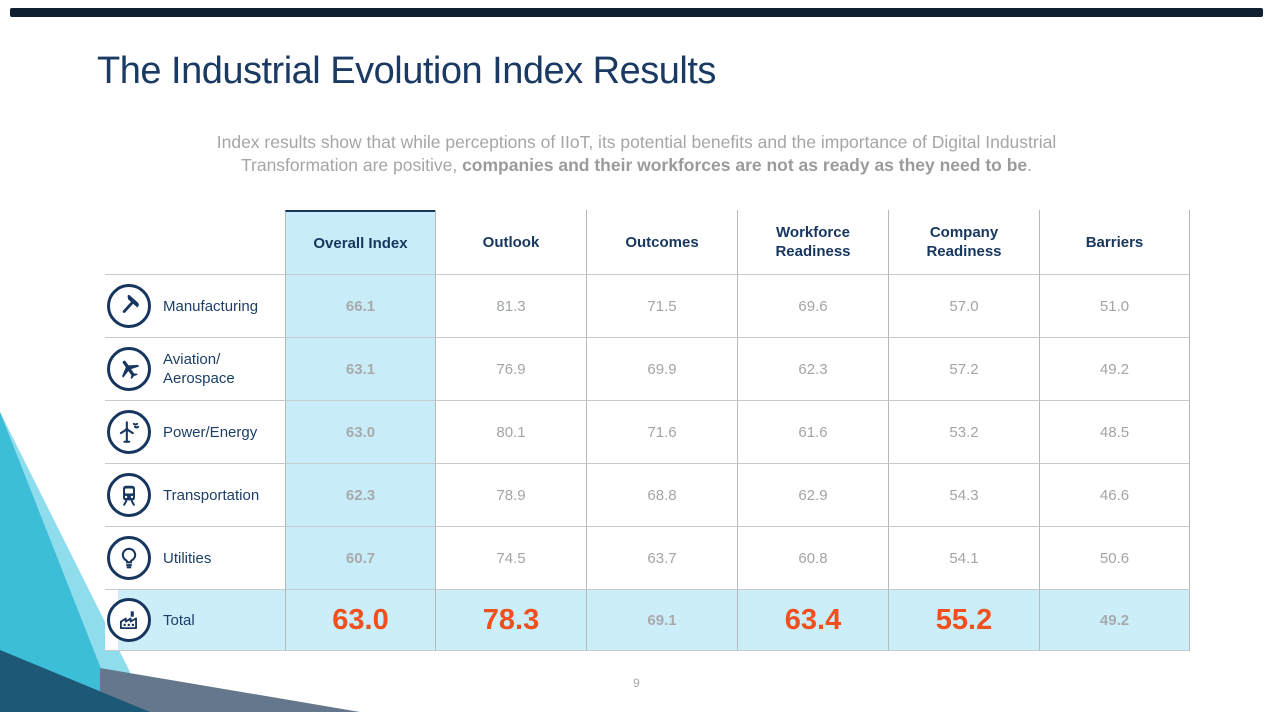 This screenshot has height=712, width=1273. I want to click on cell-total-barriers: 49.2, so click(1114, 620).